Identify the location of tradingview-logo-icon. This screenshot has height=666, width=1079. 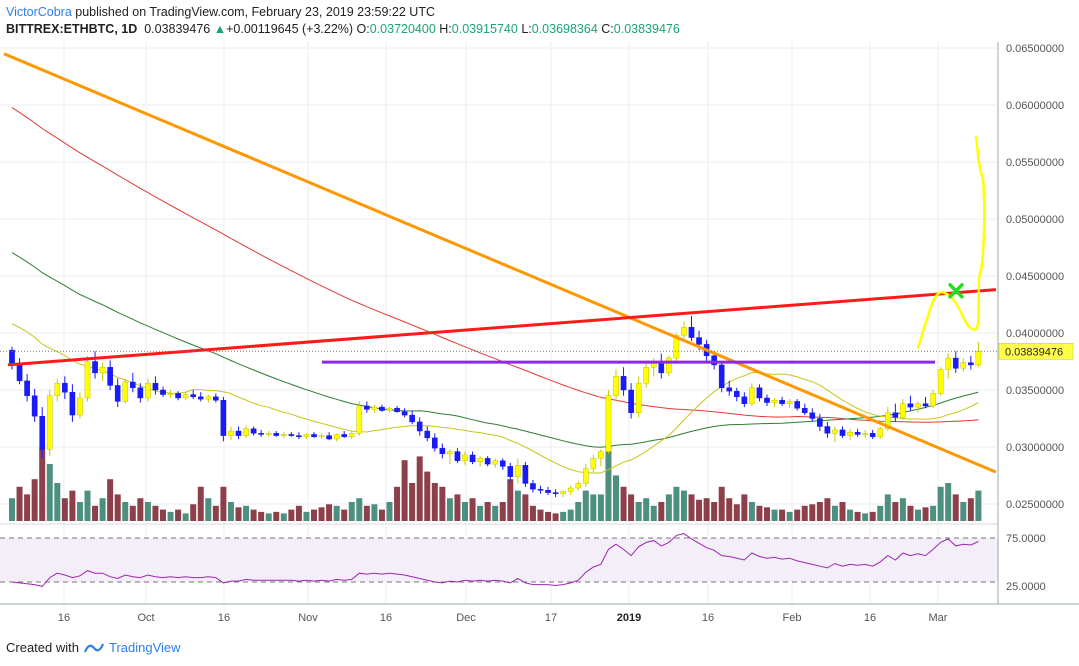
(94, 647).